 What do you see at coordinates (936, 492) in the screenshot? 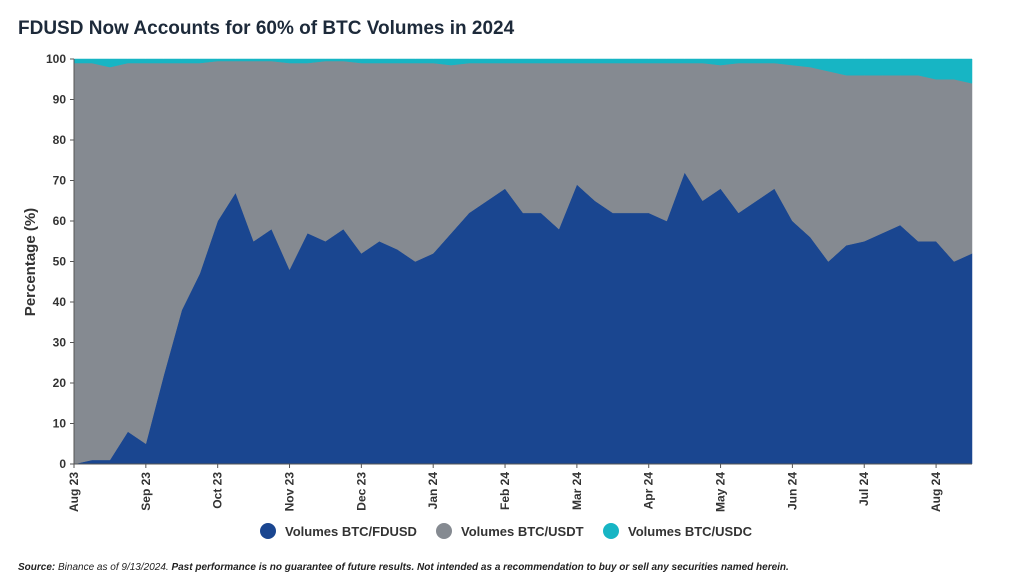
I see `x-tick-label: Aug 24` at bounding box center [936, 492].